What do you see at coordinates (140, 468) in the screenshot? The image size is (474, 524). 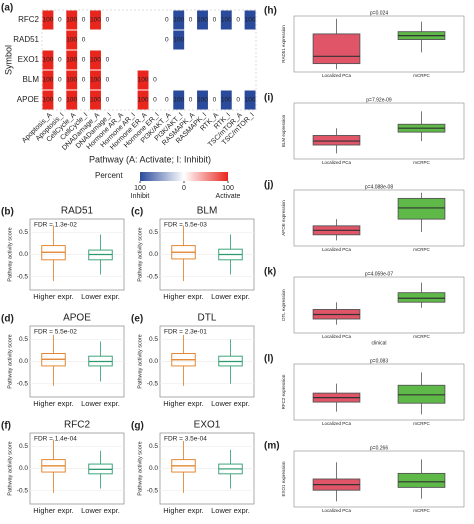 I see `y-axis-title: Pathway activity score` at bounding box center [140, 468].